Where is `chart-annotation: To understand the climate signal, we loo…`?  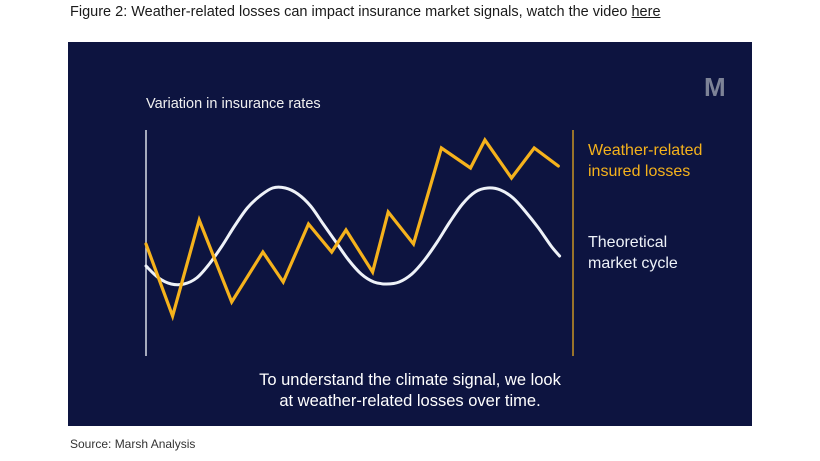
chart-annotation: To understand the climate signal, we loo… is located at coordinates (410, 390).